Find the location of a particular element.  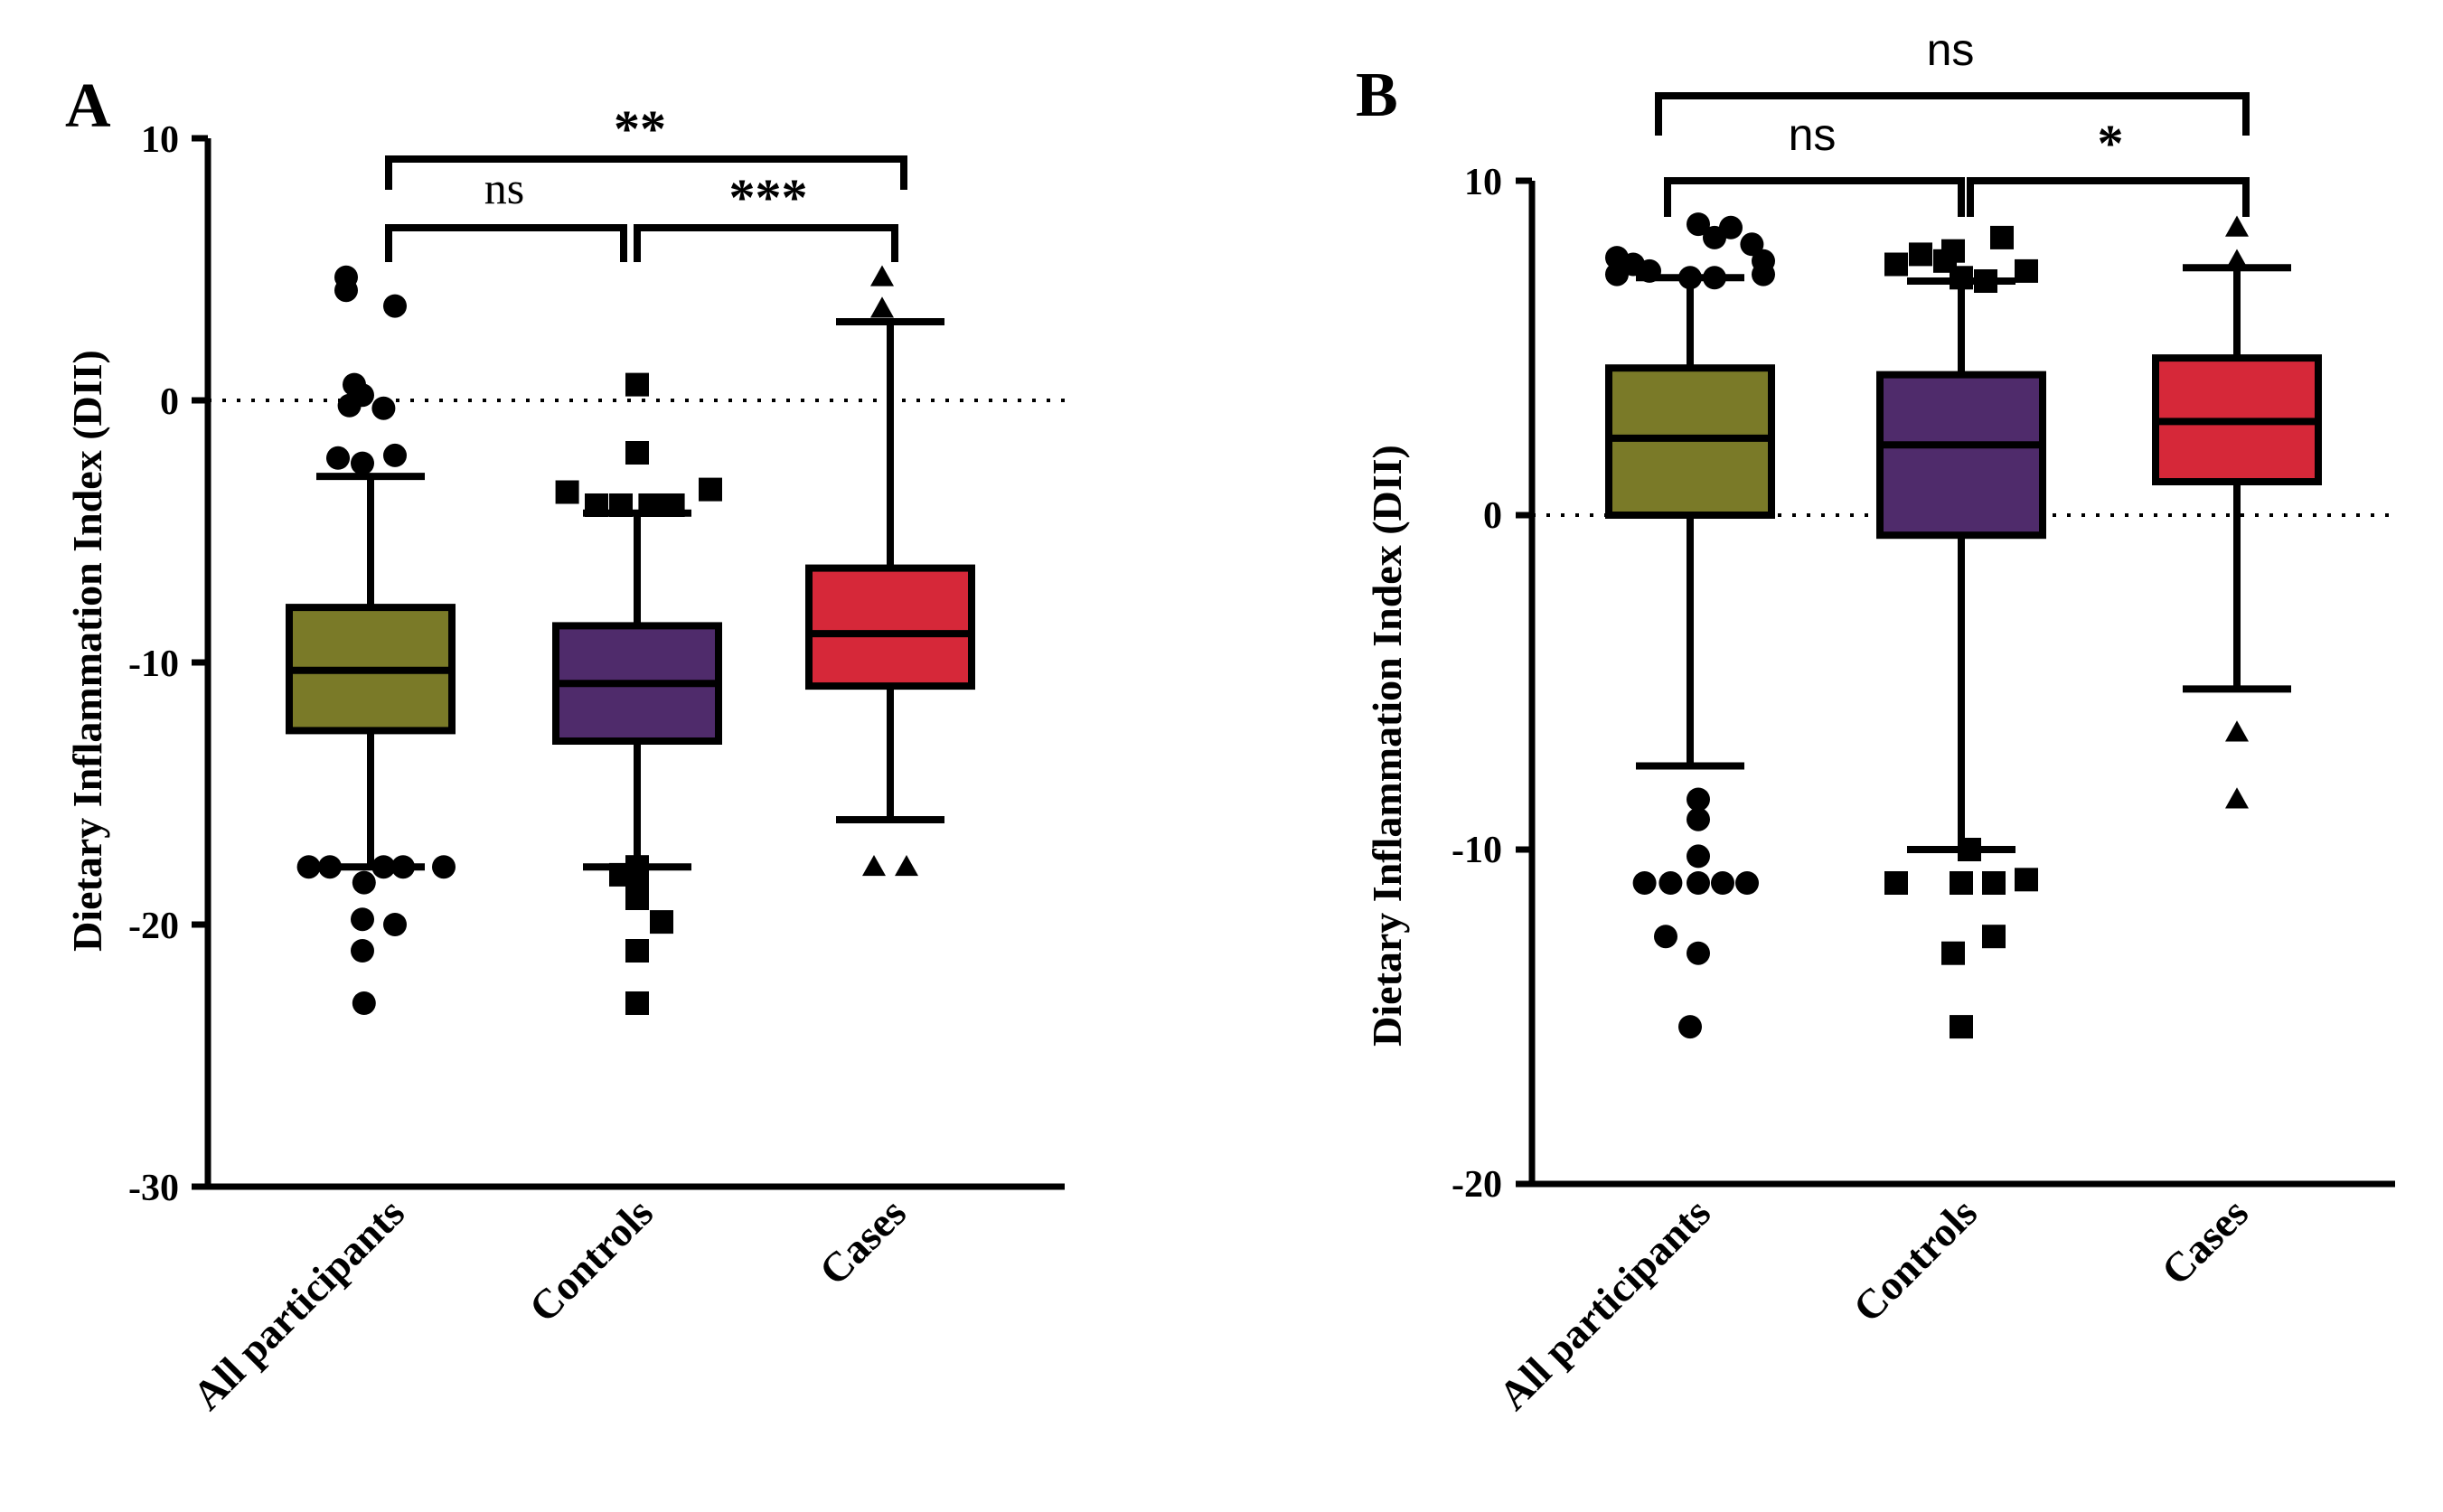

panel-a-series-all-participants is located at coordinates (371, 640).